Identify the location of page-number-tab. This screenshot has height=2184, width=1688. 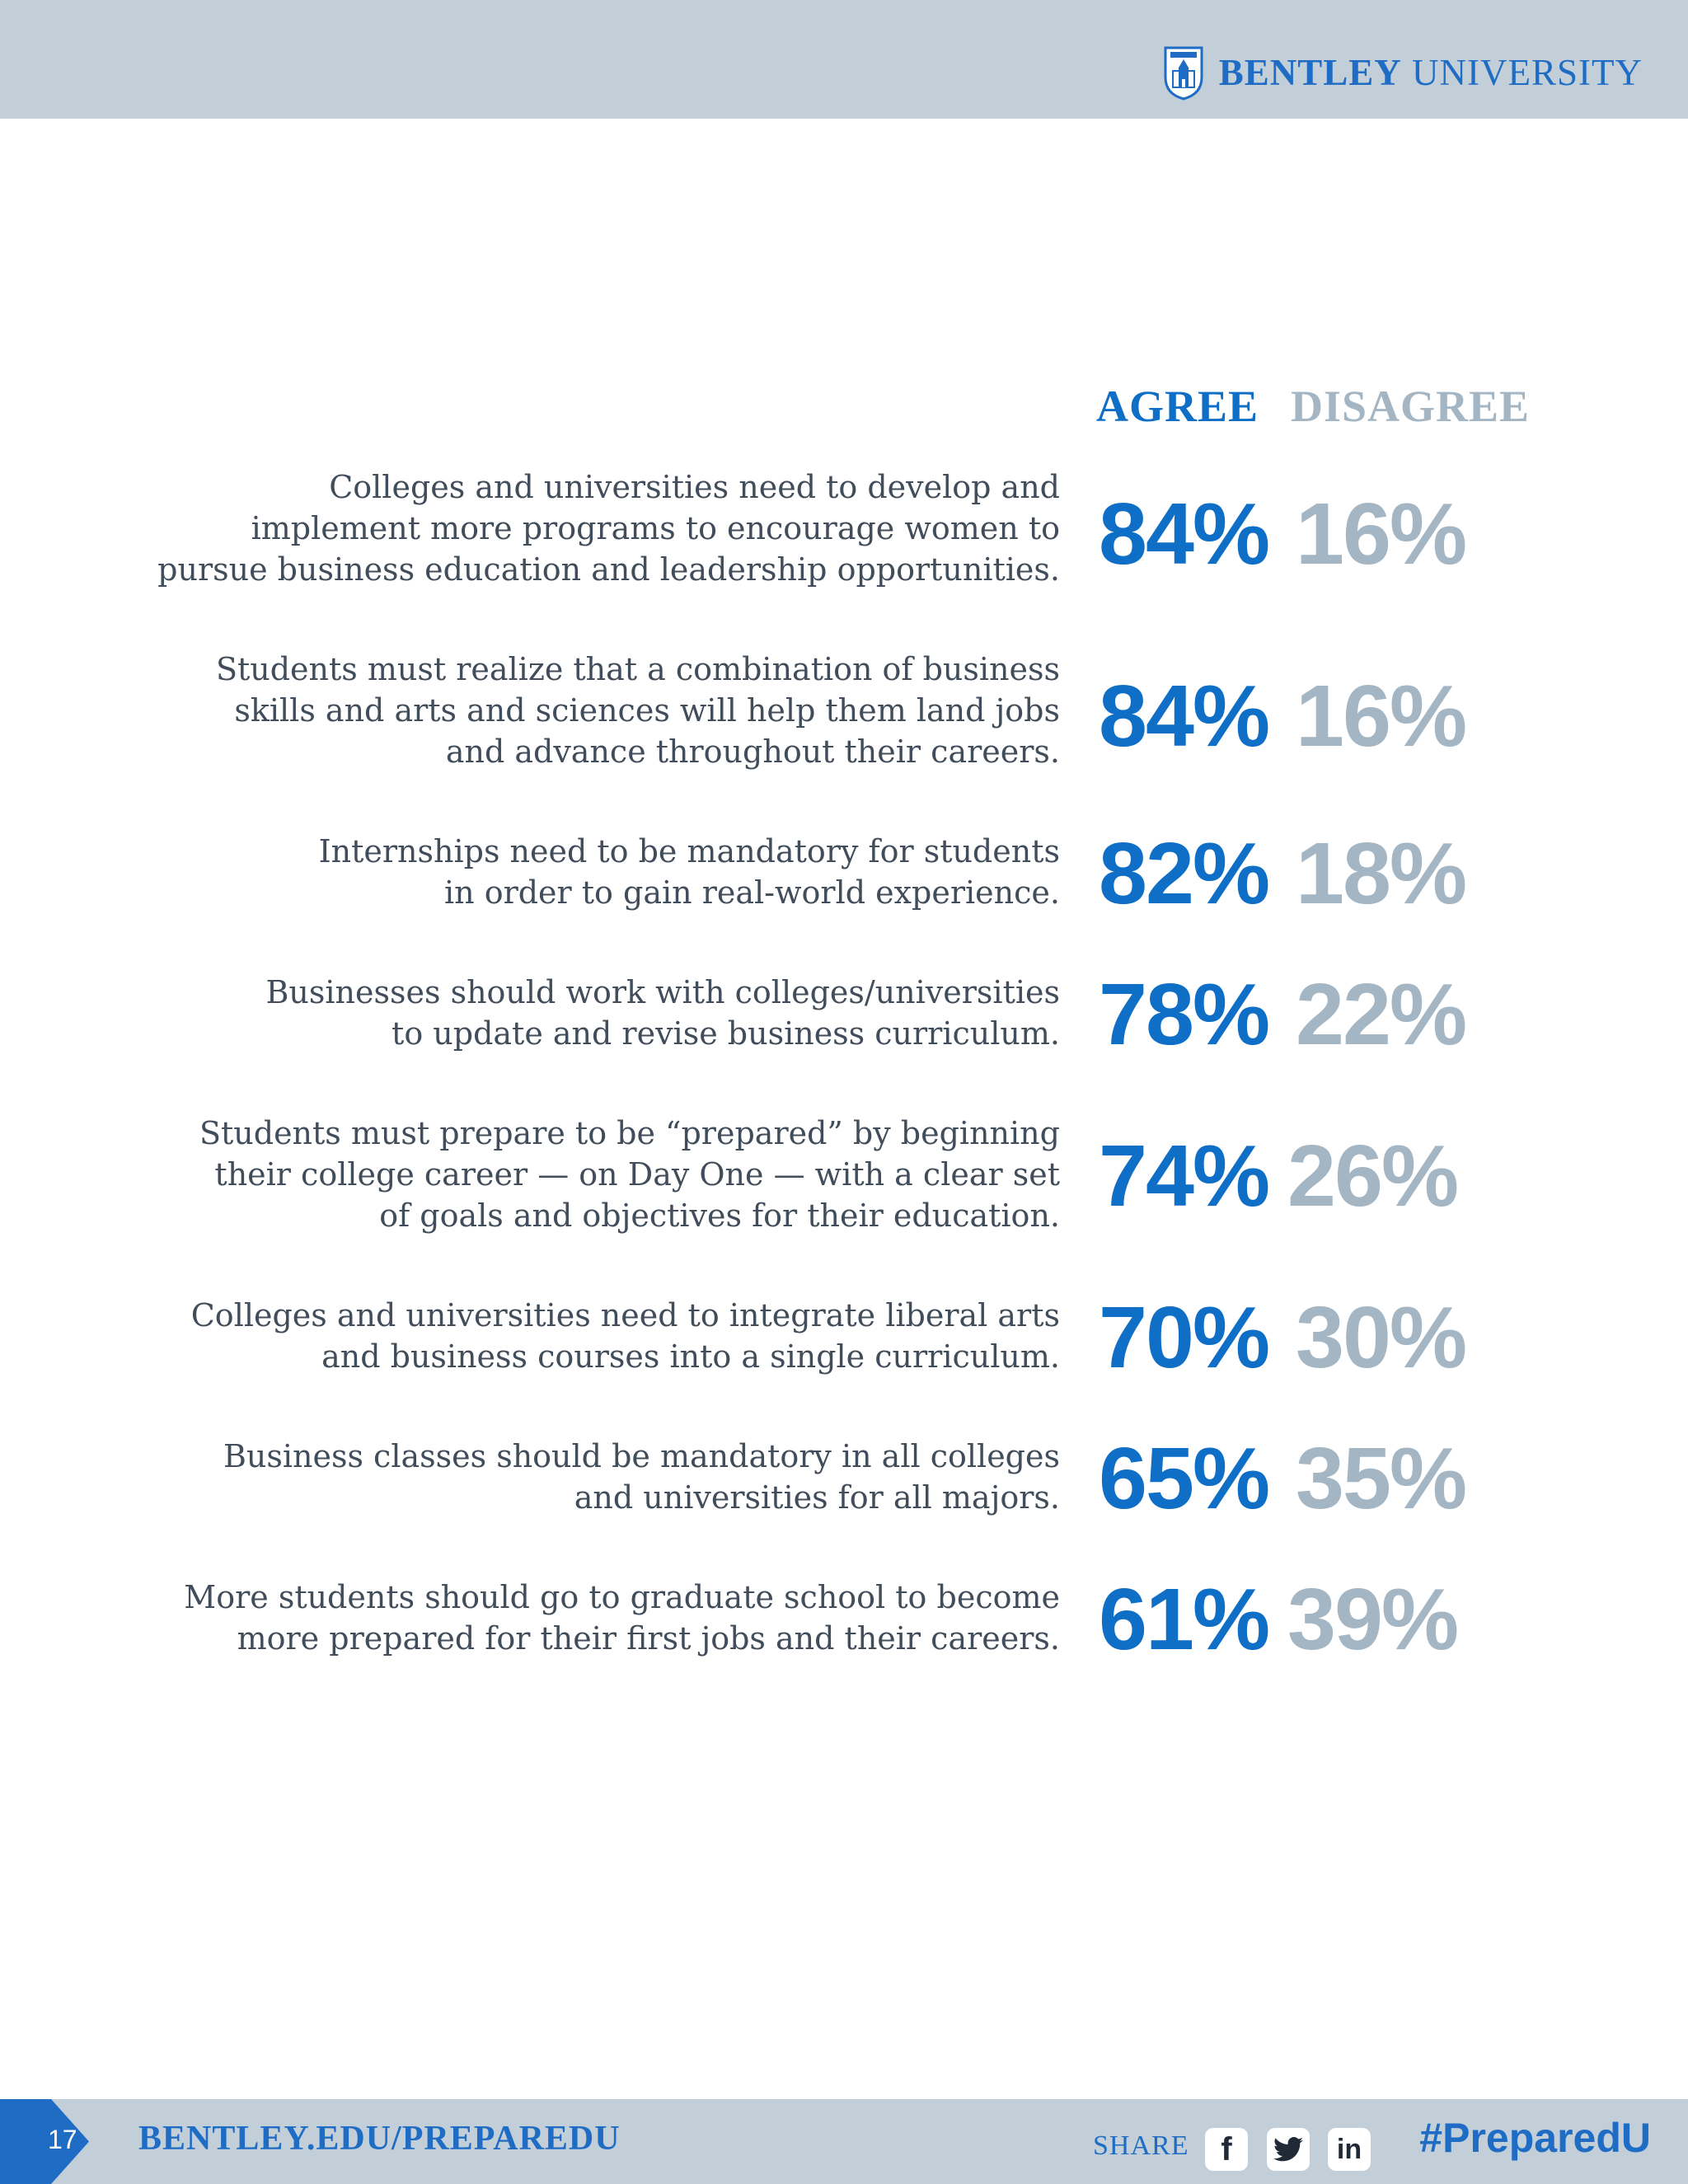
(44, 2141).